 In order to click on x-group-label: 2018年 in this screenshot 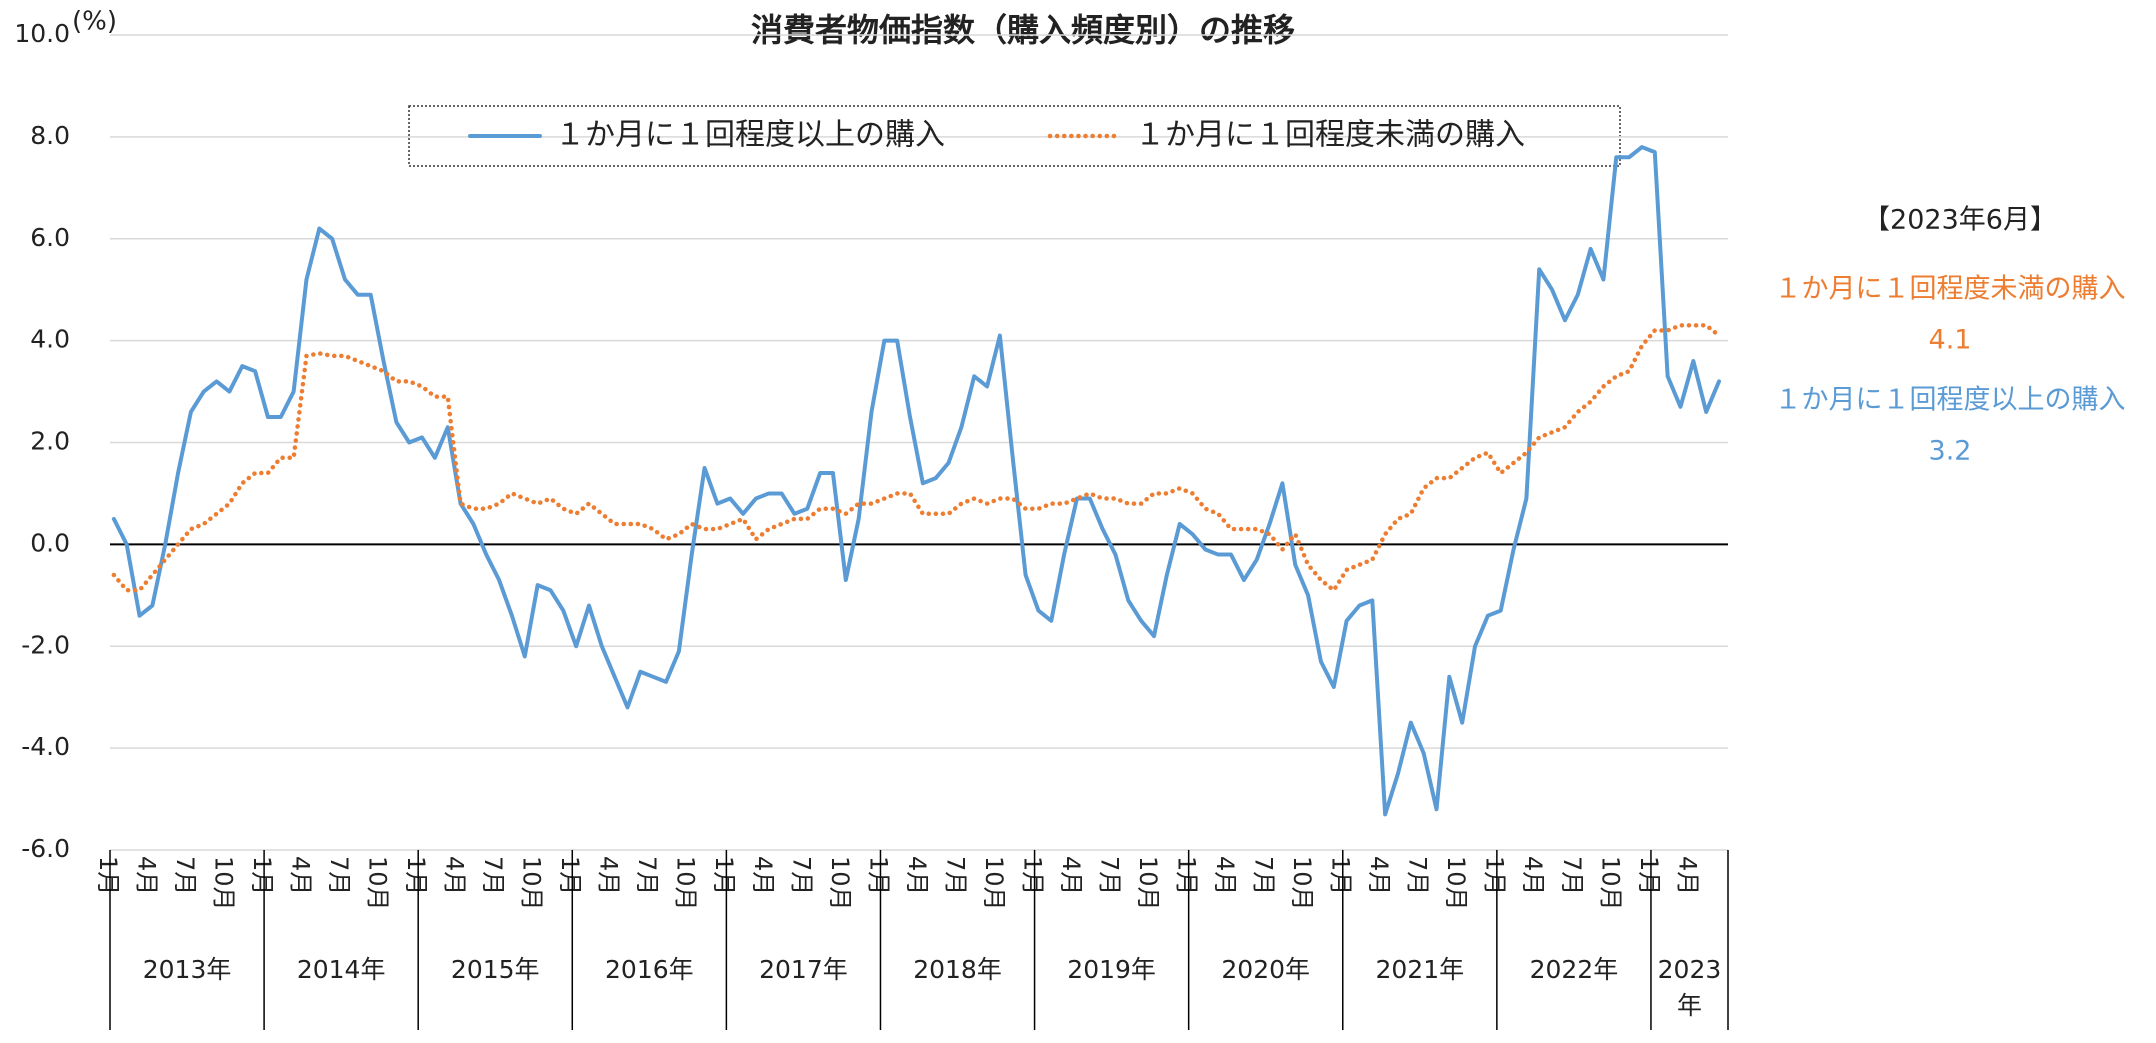, I will do `click(957, 969)`.